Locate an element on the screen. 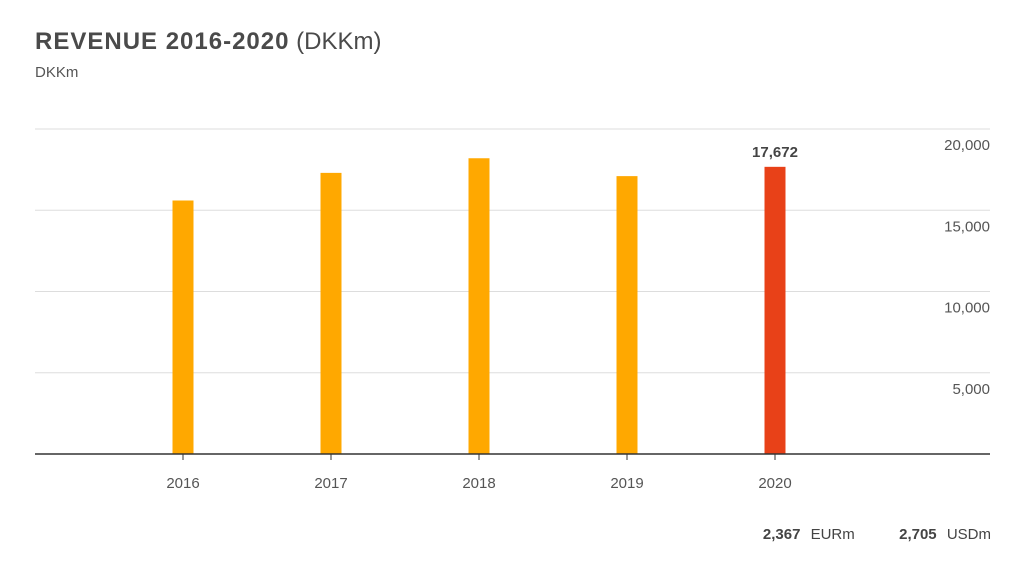 The width and height of the screenshot is (1024, 577). chart-subtitle: DKKm is located at coordinates (57, 72).